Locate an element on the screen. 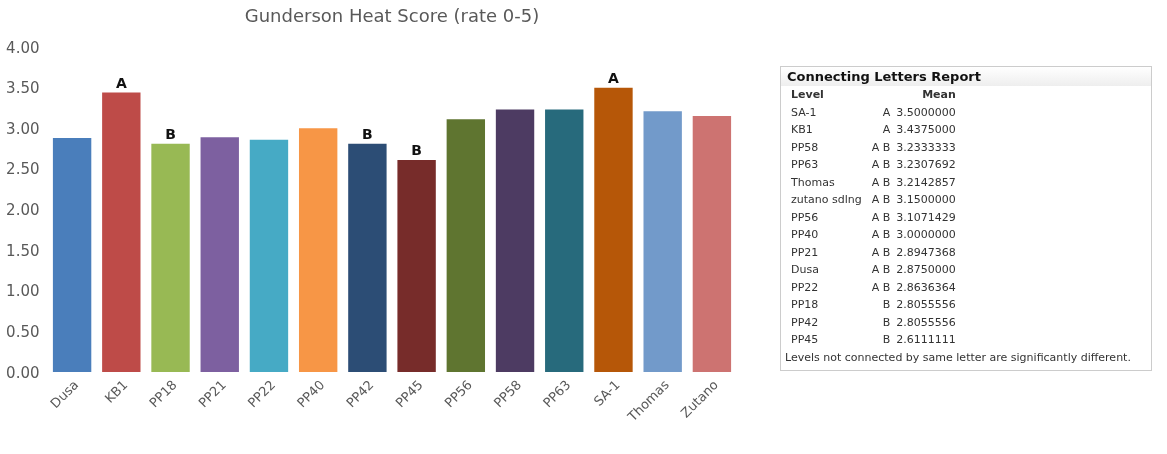 The height and width of the screenshot is (454, 1167). category-label: PP58 is located at coordinates (805, 147).